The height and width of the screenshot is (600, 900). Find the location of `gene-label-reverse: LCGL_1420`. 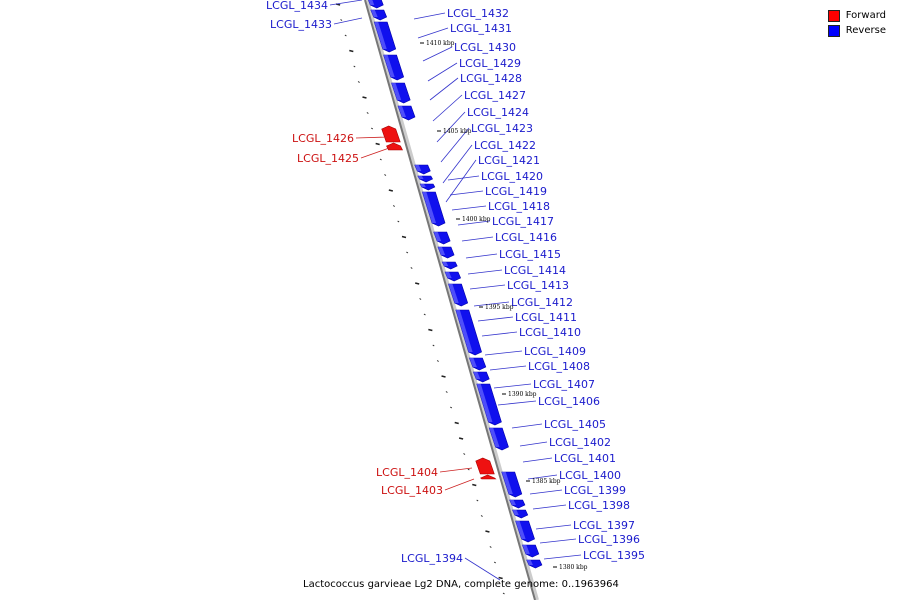

gene-label-reverse: LCGL_1420 is located at coordinates (512, 176).